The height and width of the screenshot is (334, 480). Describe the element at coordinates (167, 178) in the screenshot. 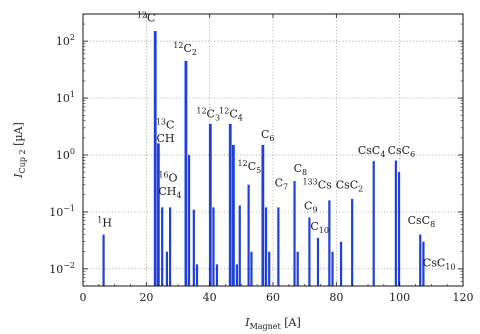

I see `peak-label: 16O` at that location.